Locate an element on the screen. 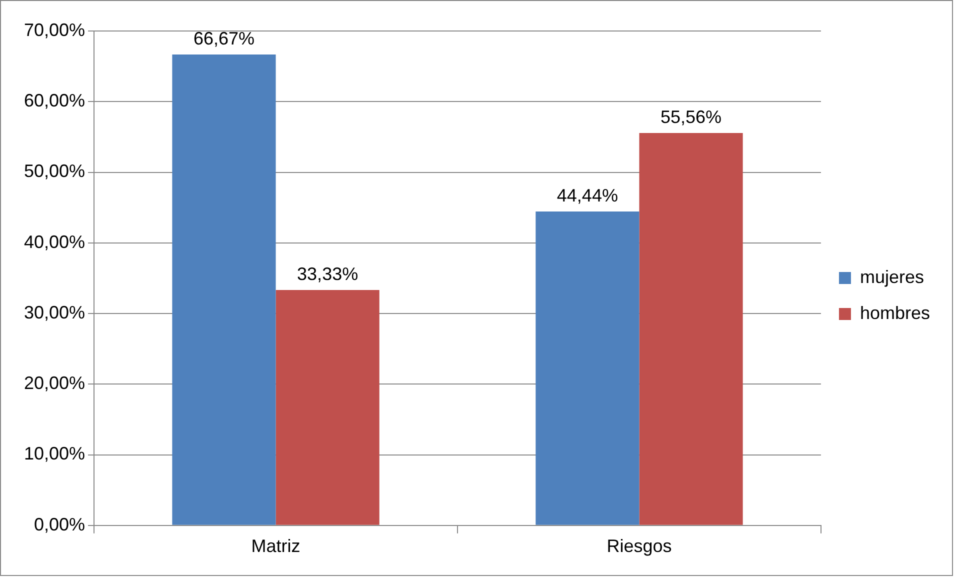  x-tick-label: Riesgos is located at coordinates (639, 546).